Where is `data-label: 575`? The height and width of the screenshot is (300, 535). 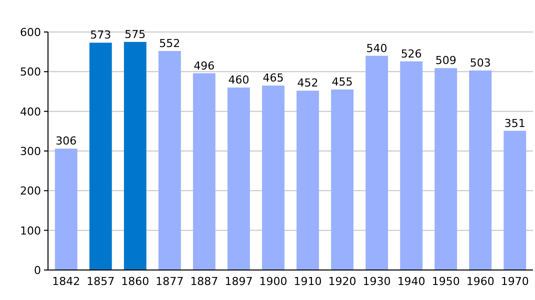 data-label: 575 is located at coordinates (135, 34).